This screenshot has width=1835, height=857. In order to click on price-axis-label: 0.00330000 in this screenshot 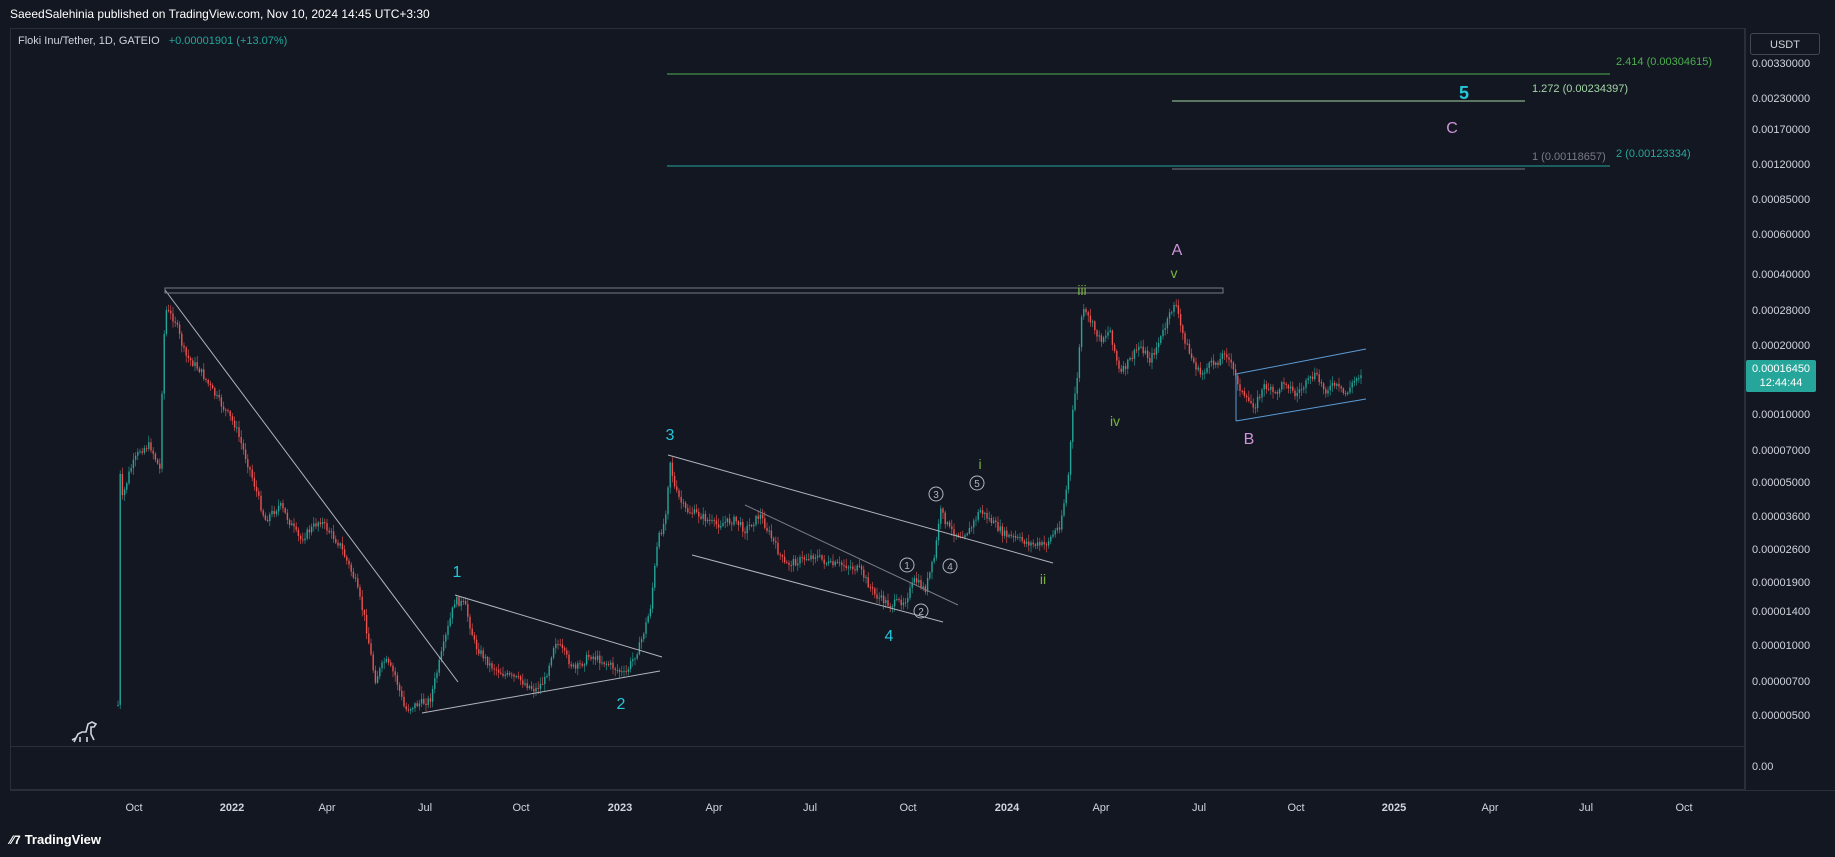, I will do `click(1781, 64)`.